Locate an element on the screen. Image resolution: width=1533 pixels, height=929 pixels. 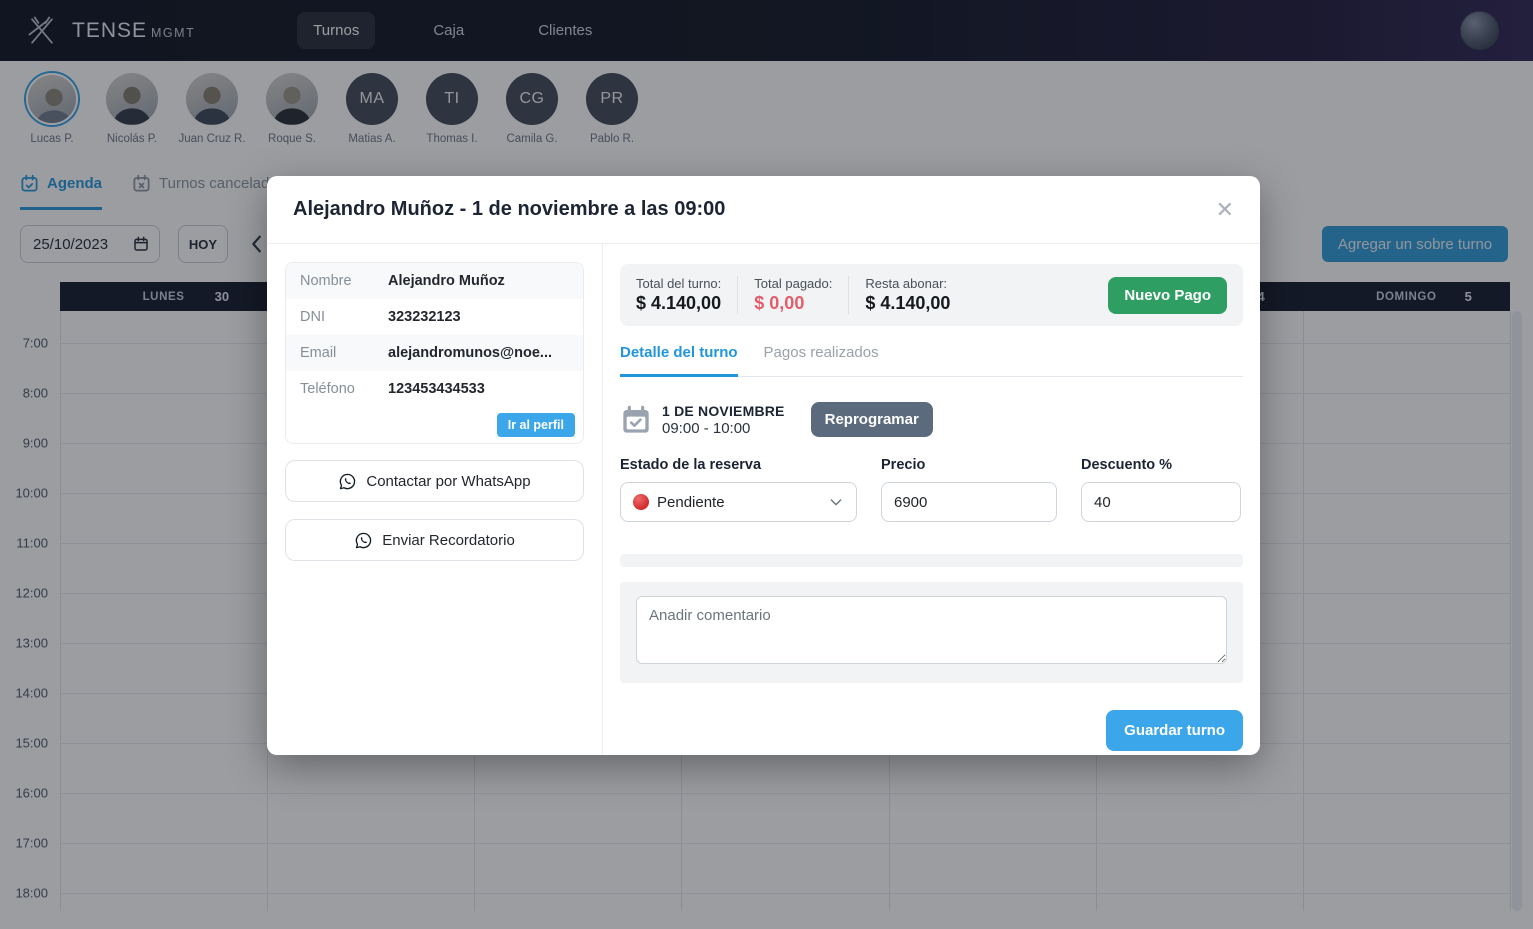
prev-week-button is located at coordinates (259, 244).